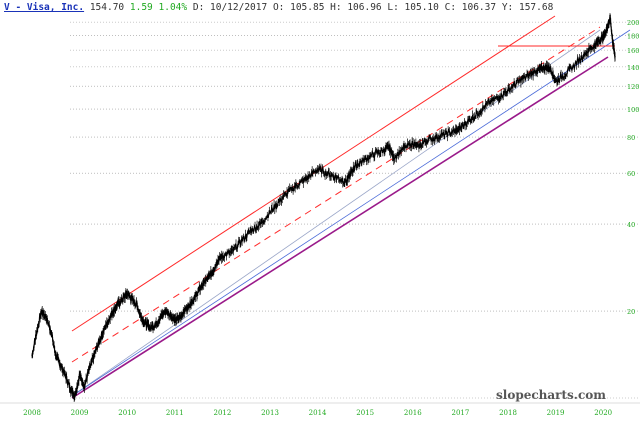 The height and width of the screenshot is (425, 640). Describe the element at coordinates (32, 413) in the screenshot. I see `x-tick-label: 2008` at that location.